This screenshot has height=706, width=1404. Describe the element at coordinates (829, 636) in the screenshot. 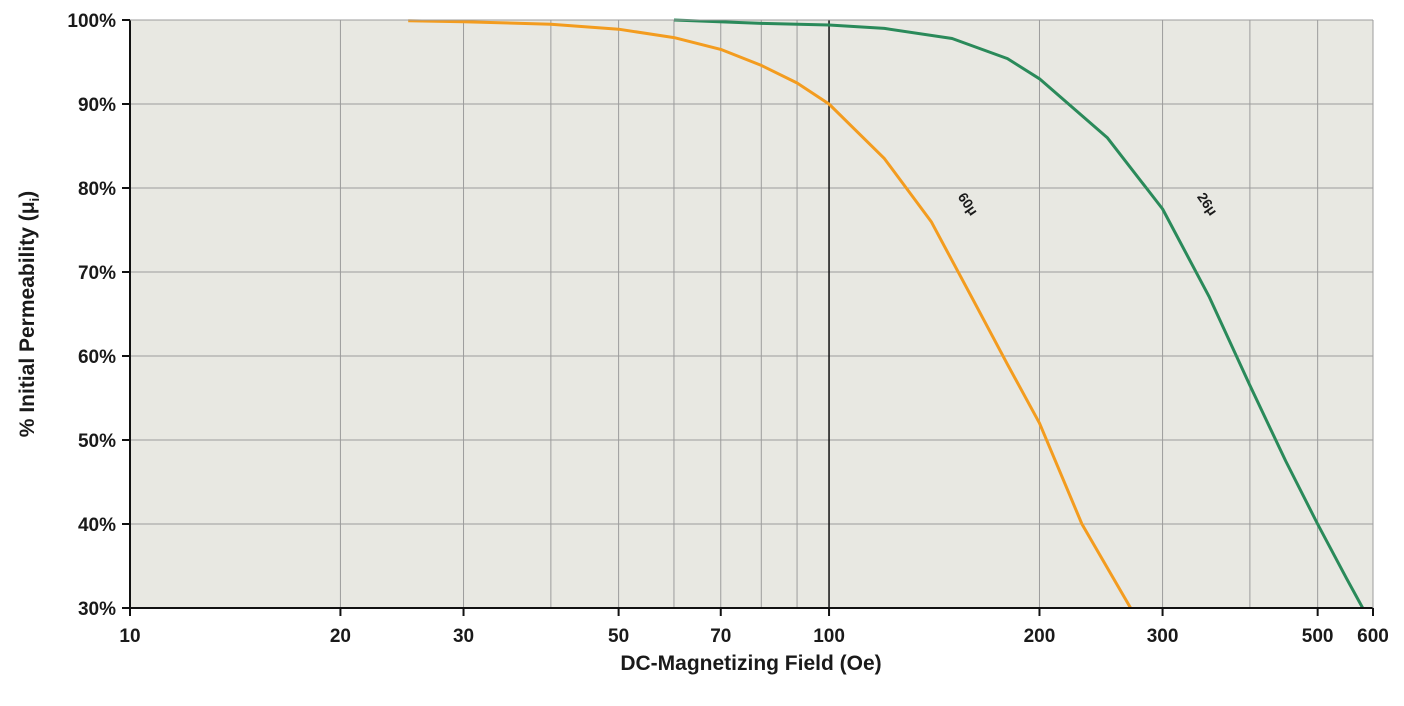

I see `x-tick-label: 100` at that location.